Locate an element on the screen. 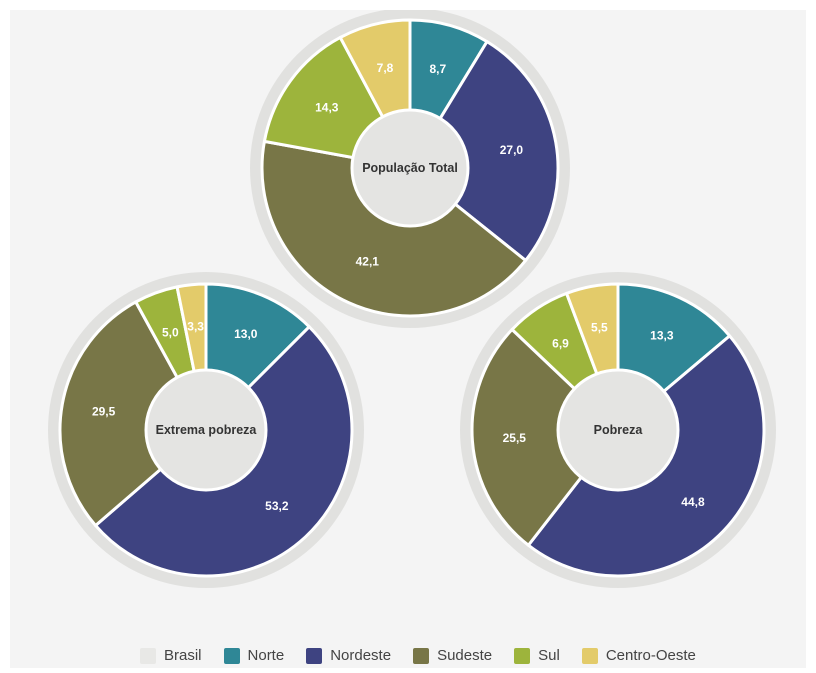  legend-label: Brasil is located at coordinates (183, 655).